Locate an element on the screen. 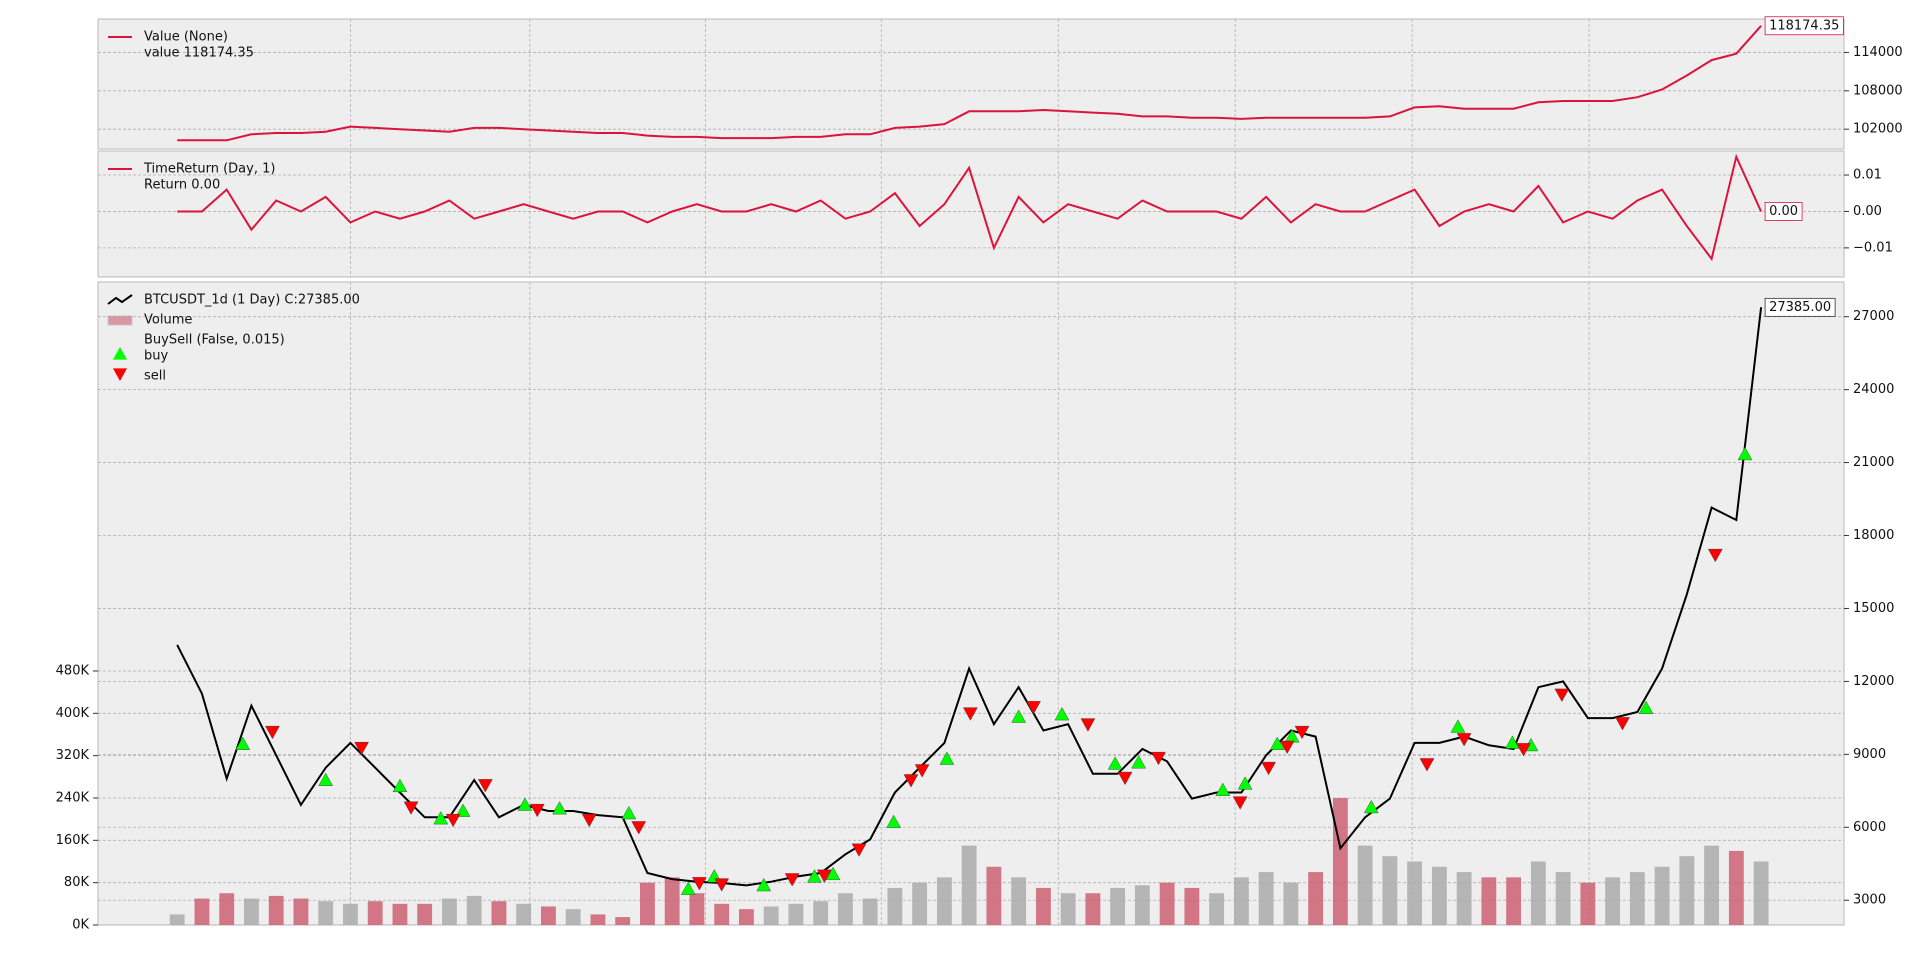 Image resolution: width=1920 pixels, height=963 pixels. y-tick-label: 21000 is located at coordinates (1873, 462).